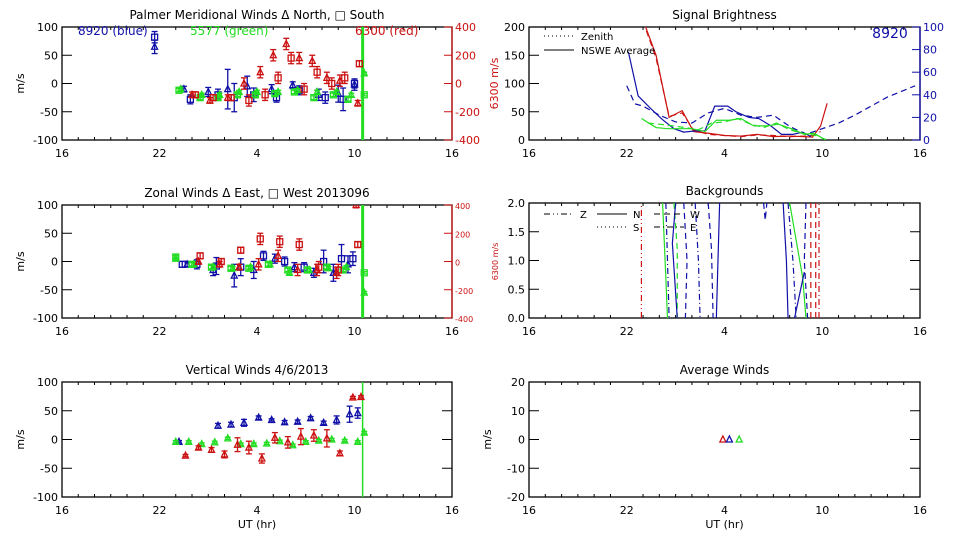 This screenshot has width=960, height=540. I want to click on annotation-label: 5577 (green), so click(229, 31).